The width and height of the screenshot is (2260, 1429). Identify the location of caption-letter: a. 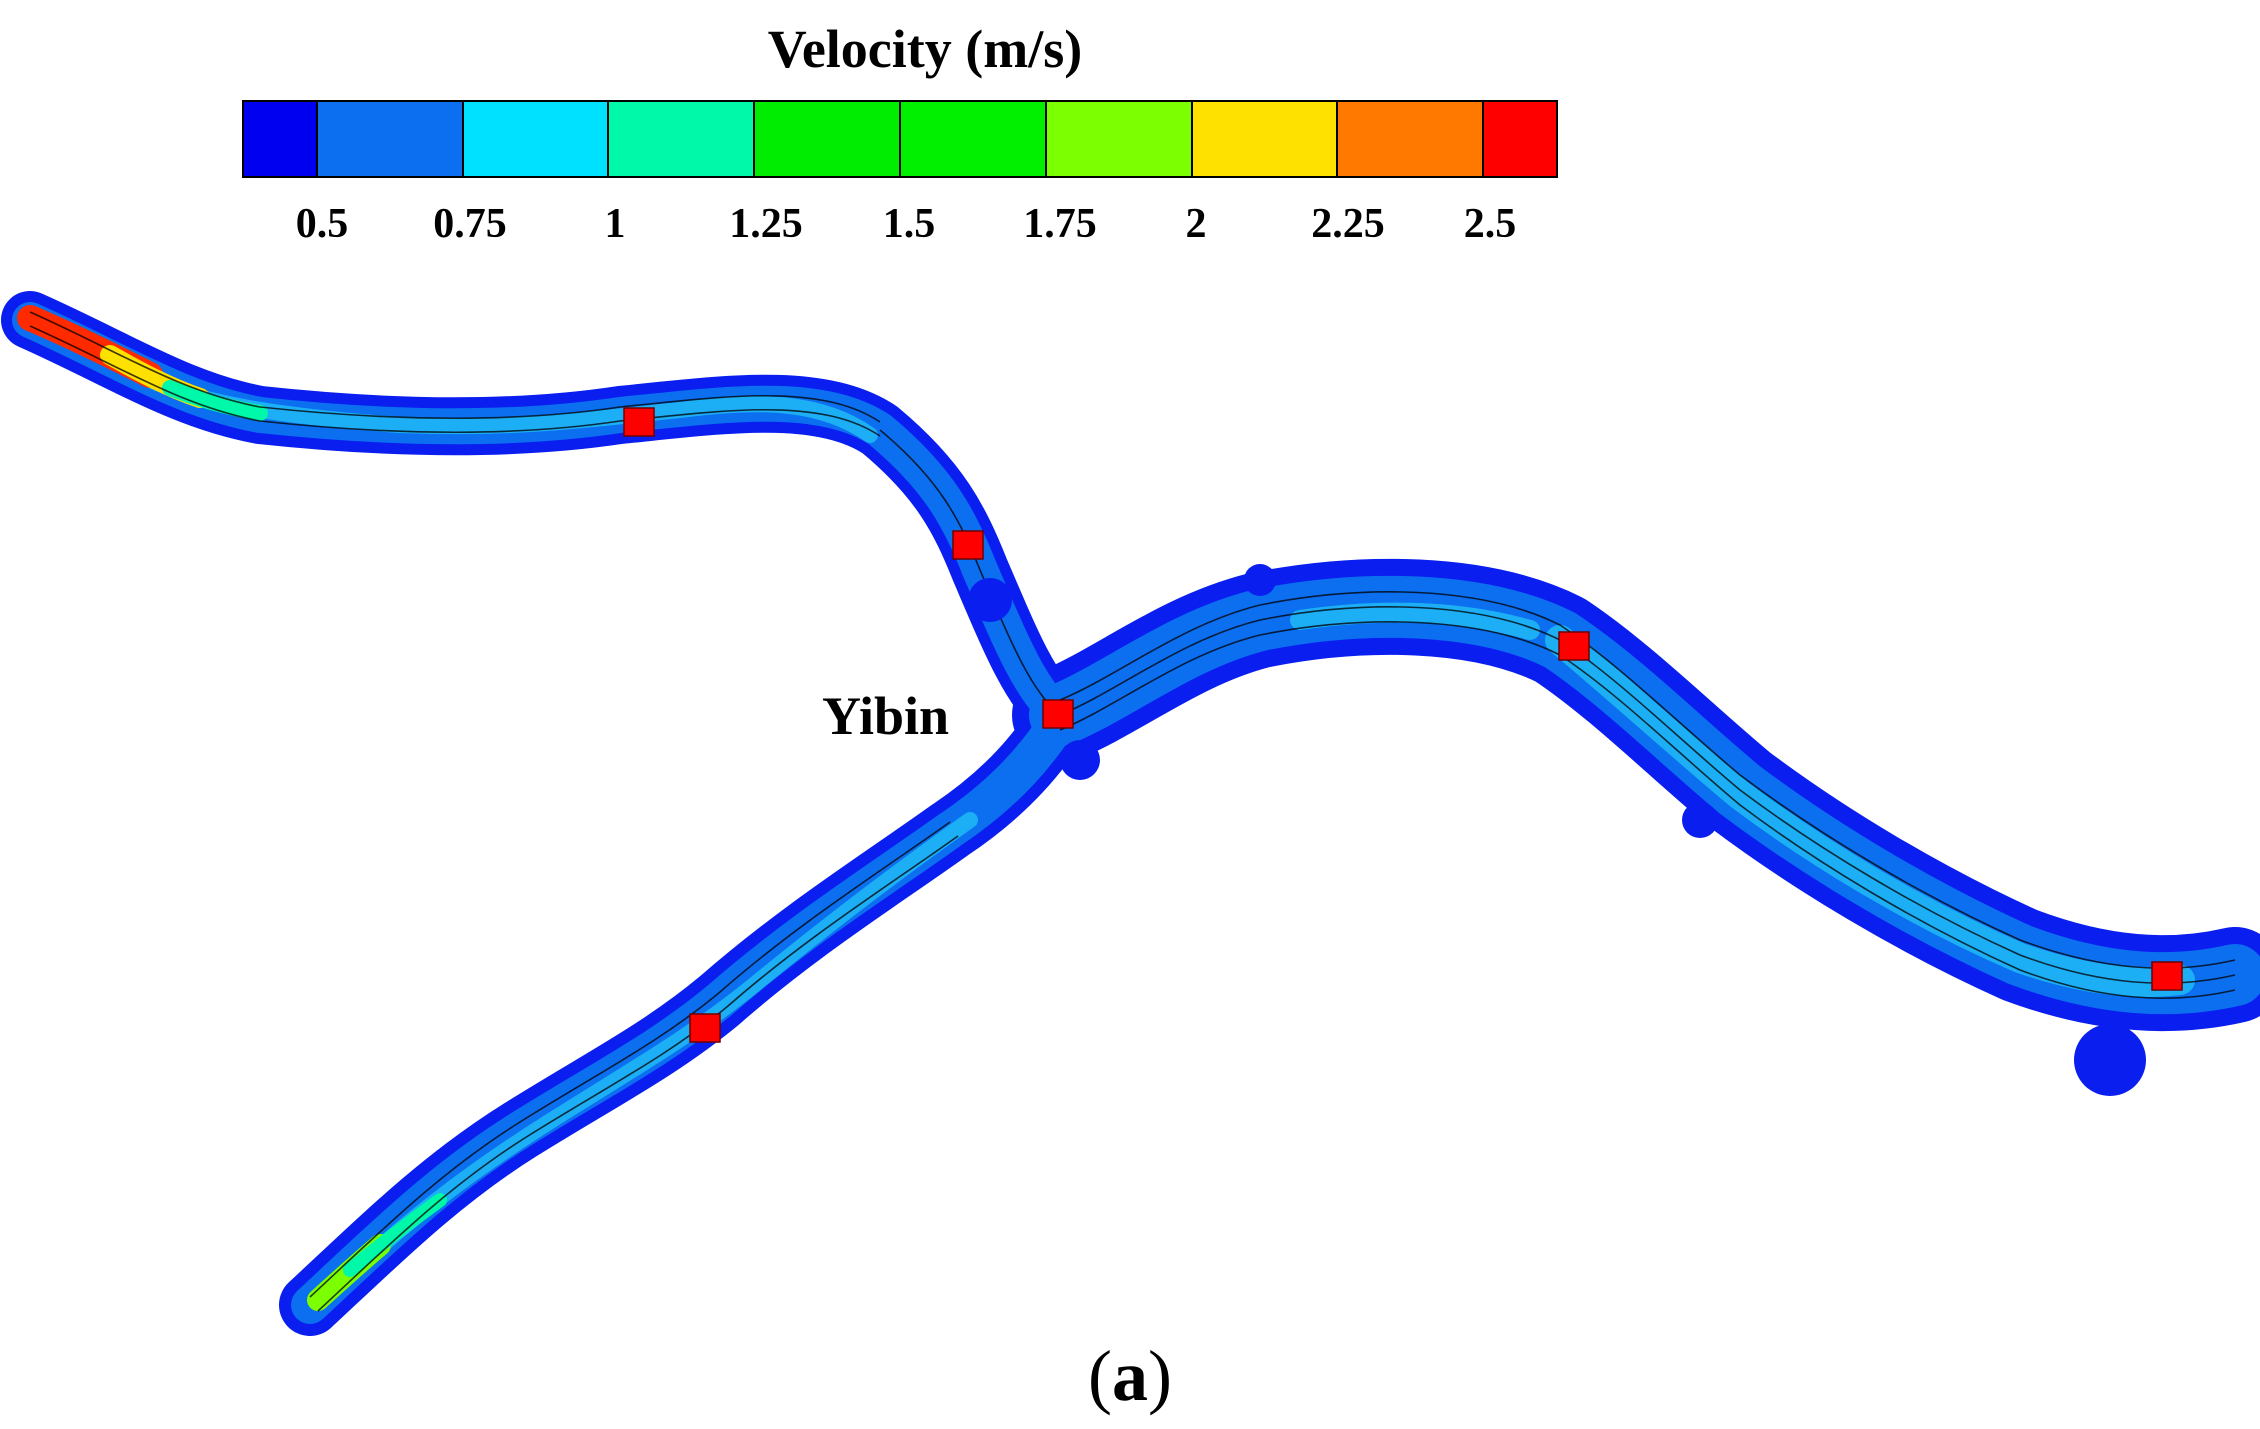
(1130, 1376).